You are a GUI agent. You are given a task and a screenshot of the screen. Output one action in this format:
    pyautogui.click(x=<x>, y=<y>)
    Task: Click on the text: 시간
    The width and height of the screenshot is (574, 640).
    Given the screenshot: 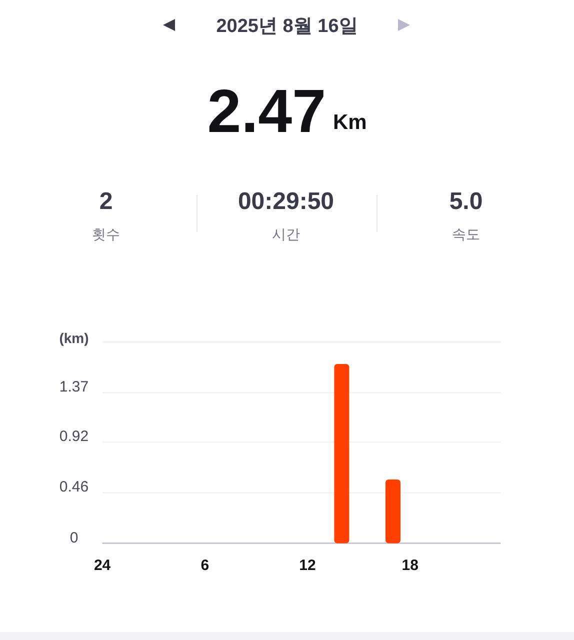 What is the action you would take?
    pyautogui.click(x=286, y=234)
    